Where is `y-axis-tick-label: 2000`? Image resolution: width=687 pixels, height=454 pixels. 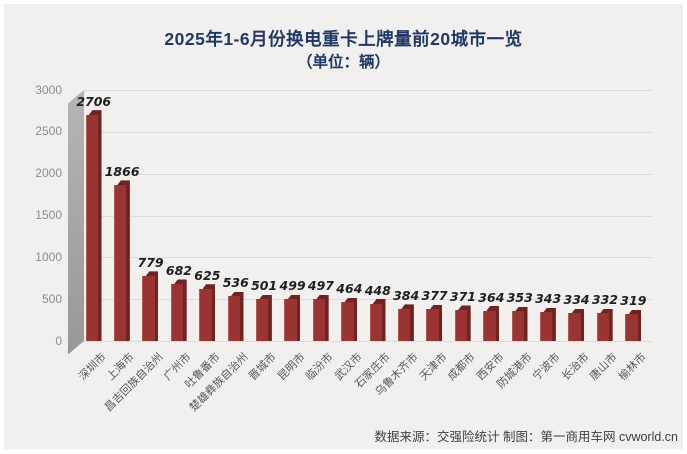 y-axis-tick-label: 2000 is located at coordinates (48, 173).